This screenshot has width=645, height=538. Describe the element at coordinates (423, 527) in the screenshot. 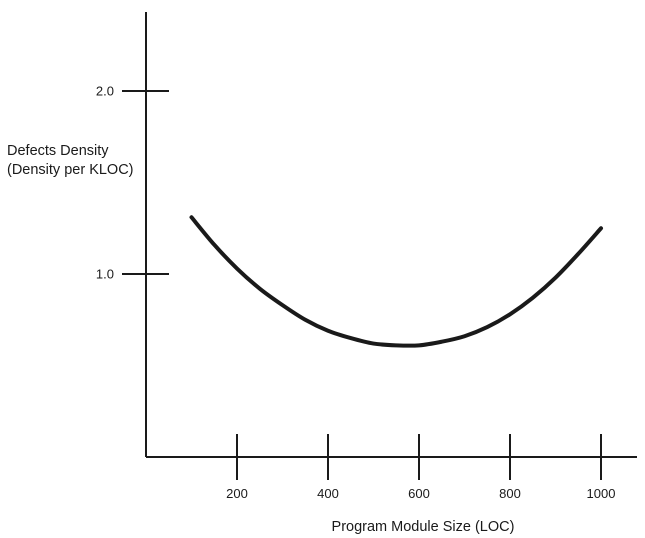

I see `x-axis-label: Program Module Size (LOC)` at that location.